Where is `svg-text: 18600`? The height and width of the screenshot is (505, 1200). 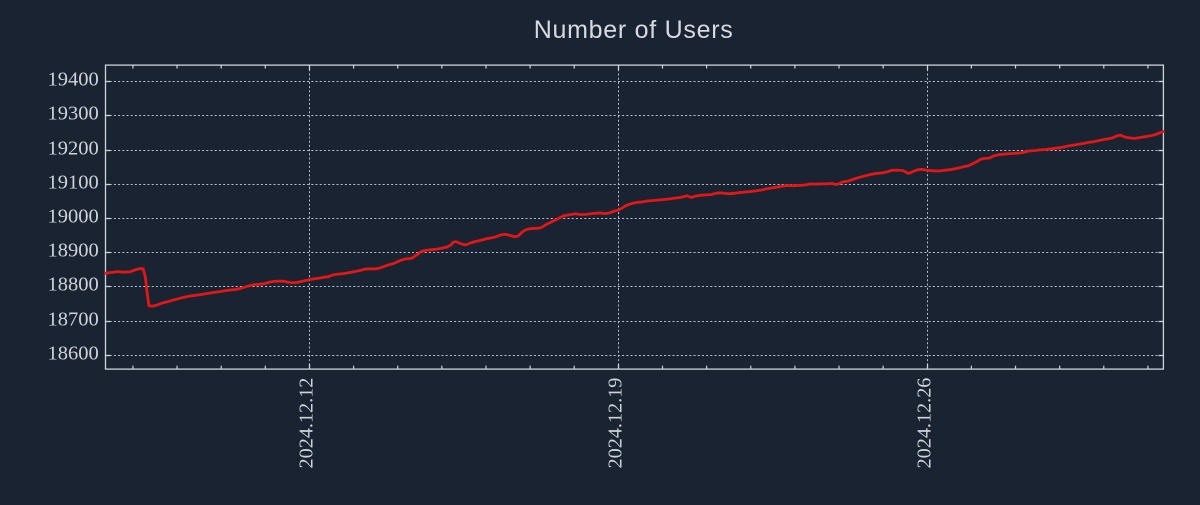 svg-text: 18600 is located at coordinates (73, 354).